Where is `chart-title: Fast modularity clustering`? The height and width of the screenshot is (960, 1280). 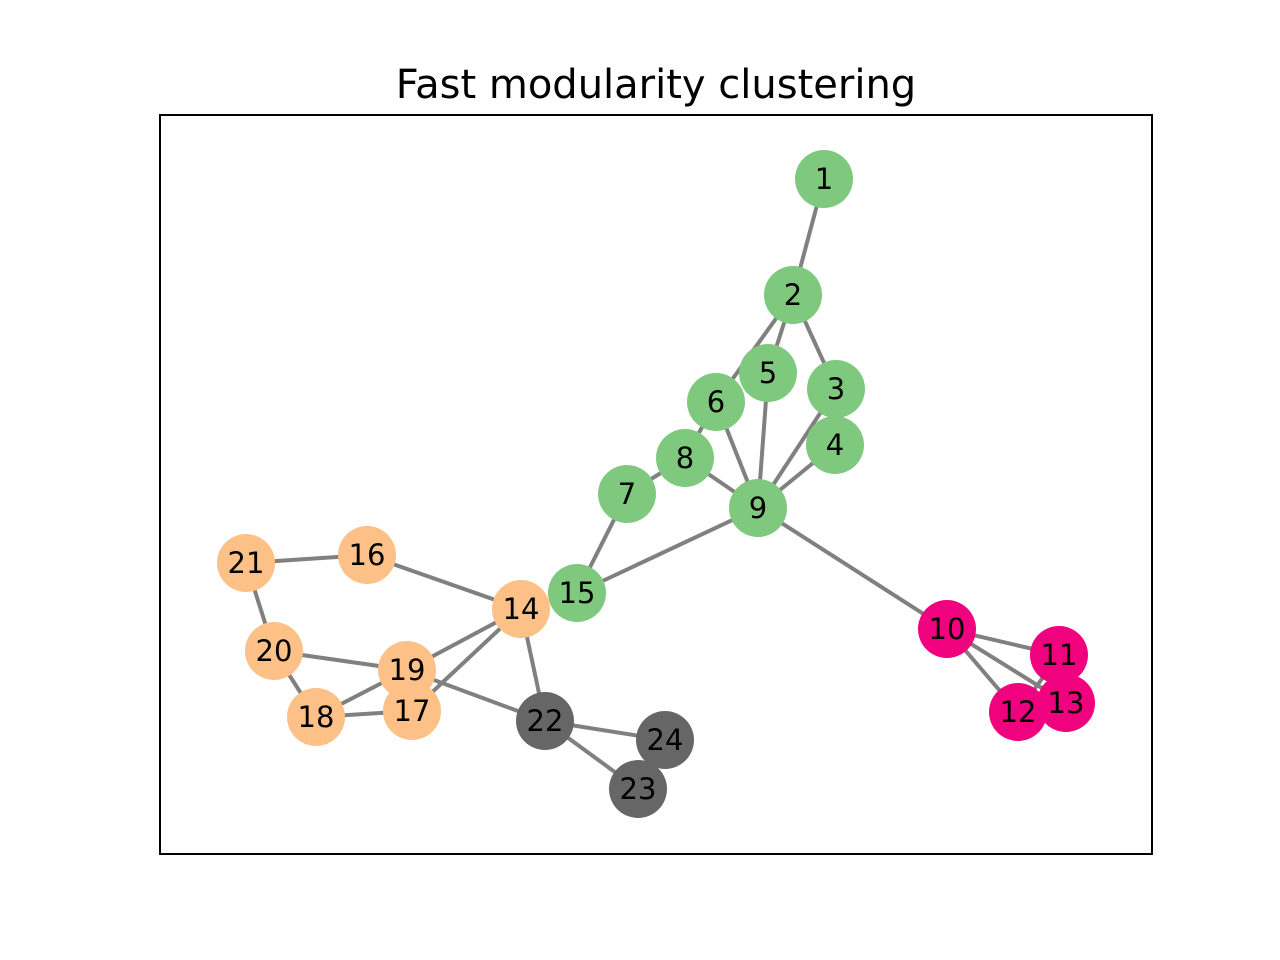
chart-title: Fast modularity clustering is located at coordinates (656, 85).